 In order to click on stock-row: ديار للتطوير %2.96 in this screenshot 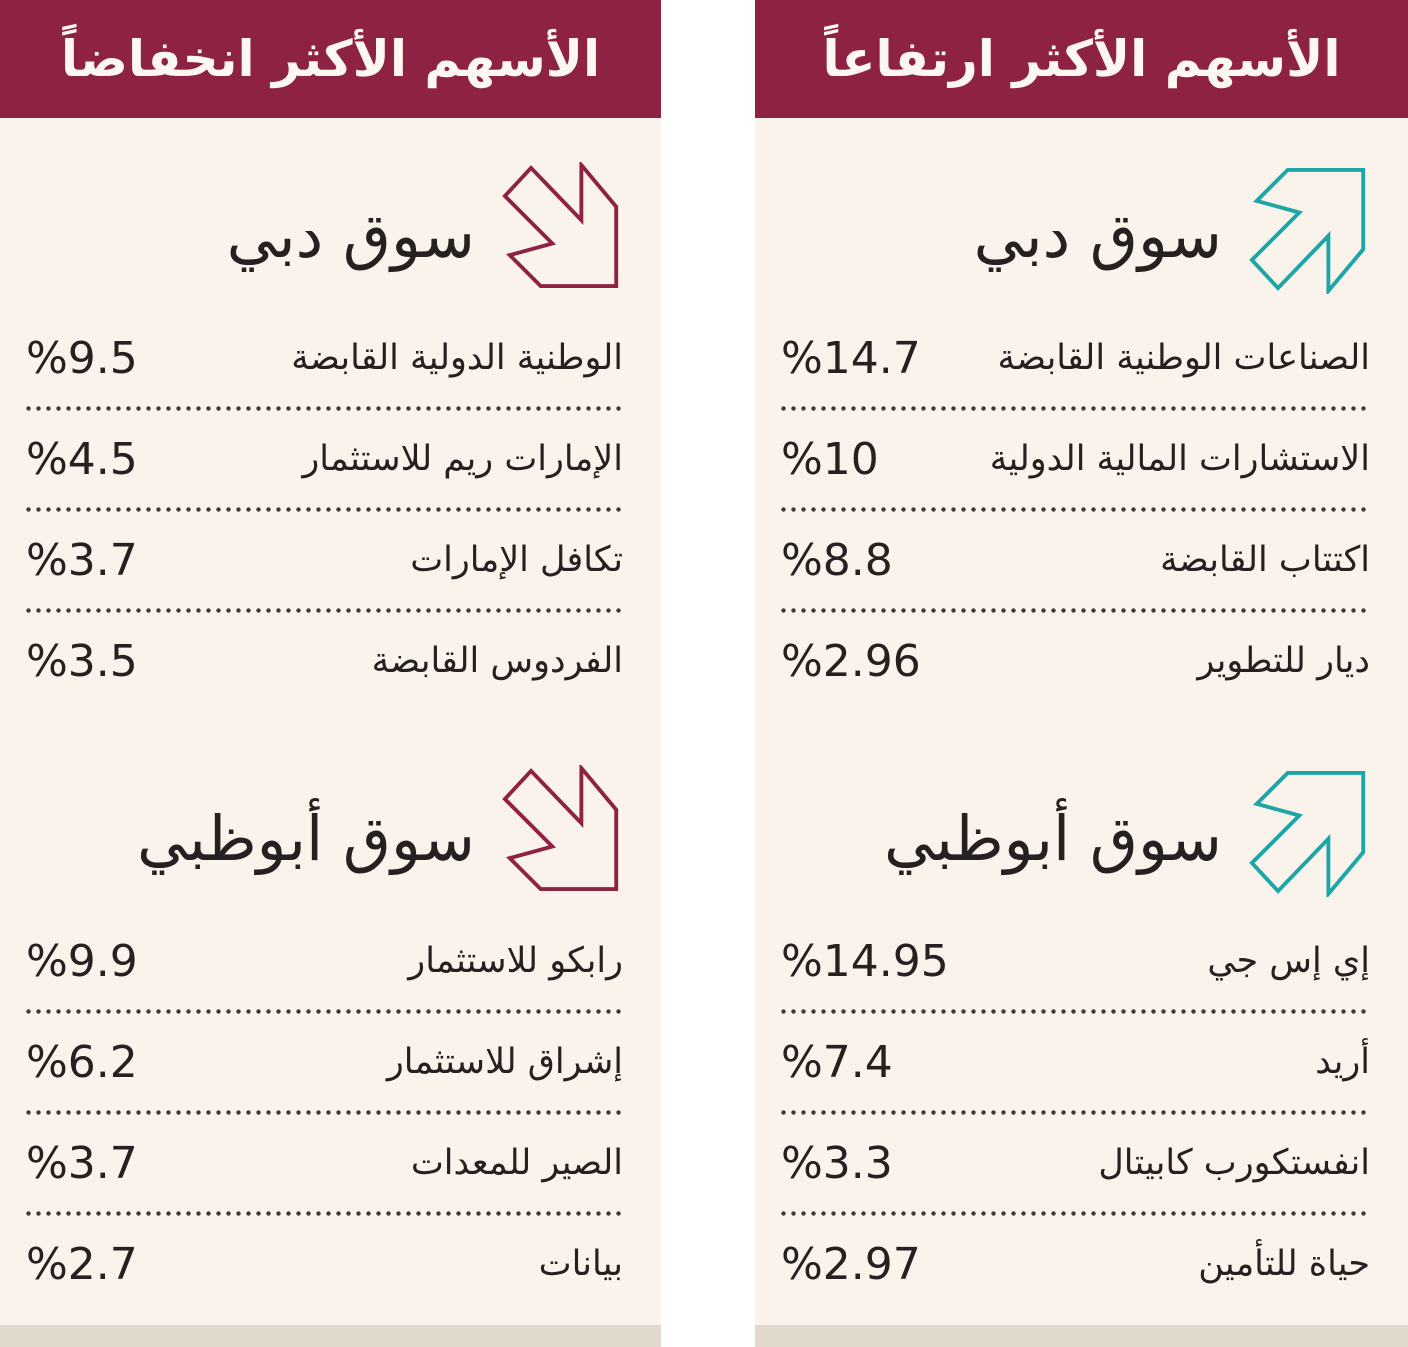, I will do `click(1075, 661)`.